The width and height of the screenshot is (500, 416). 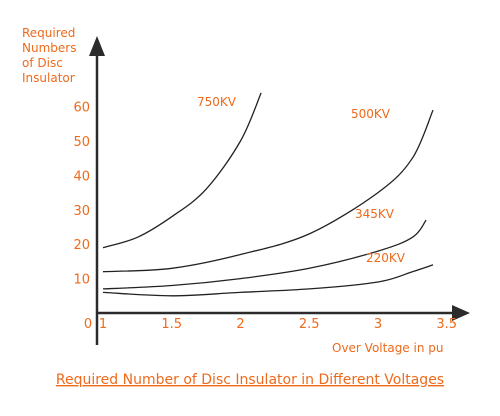 I want to click on y-tick-label: 60, so click(x=81, y=108).